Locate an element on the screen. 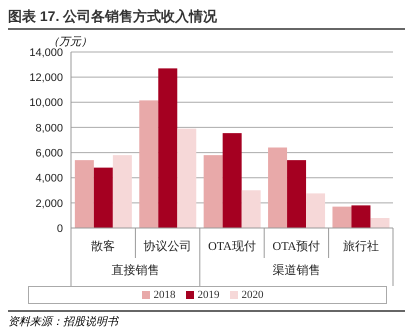 This screenshot has height=334, width=413. text: 资料来源：招股说明书 is located at coordinates (206, 319).